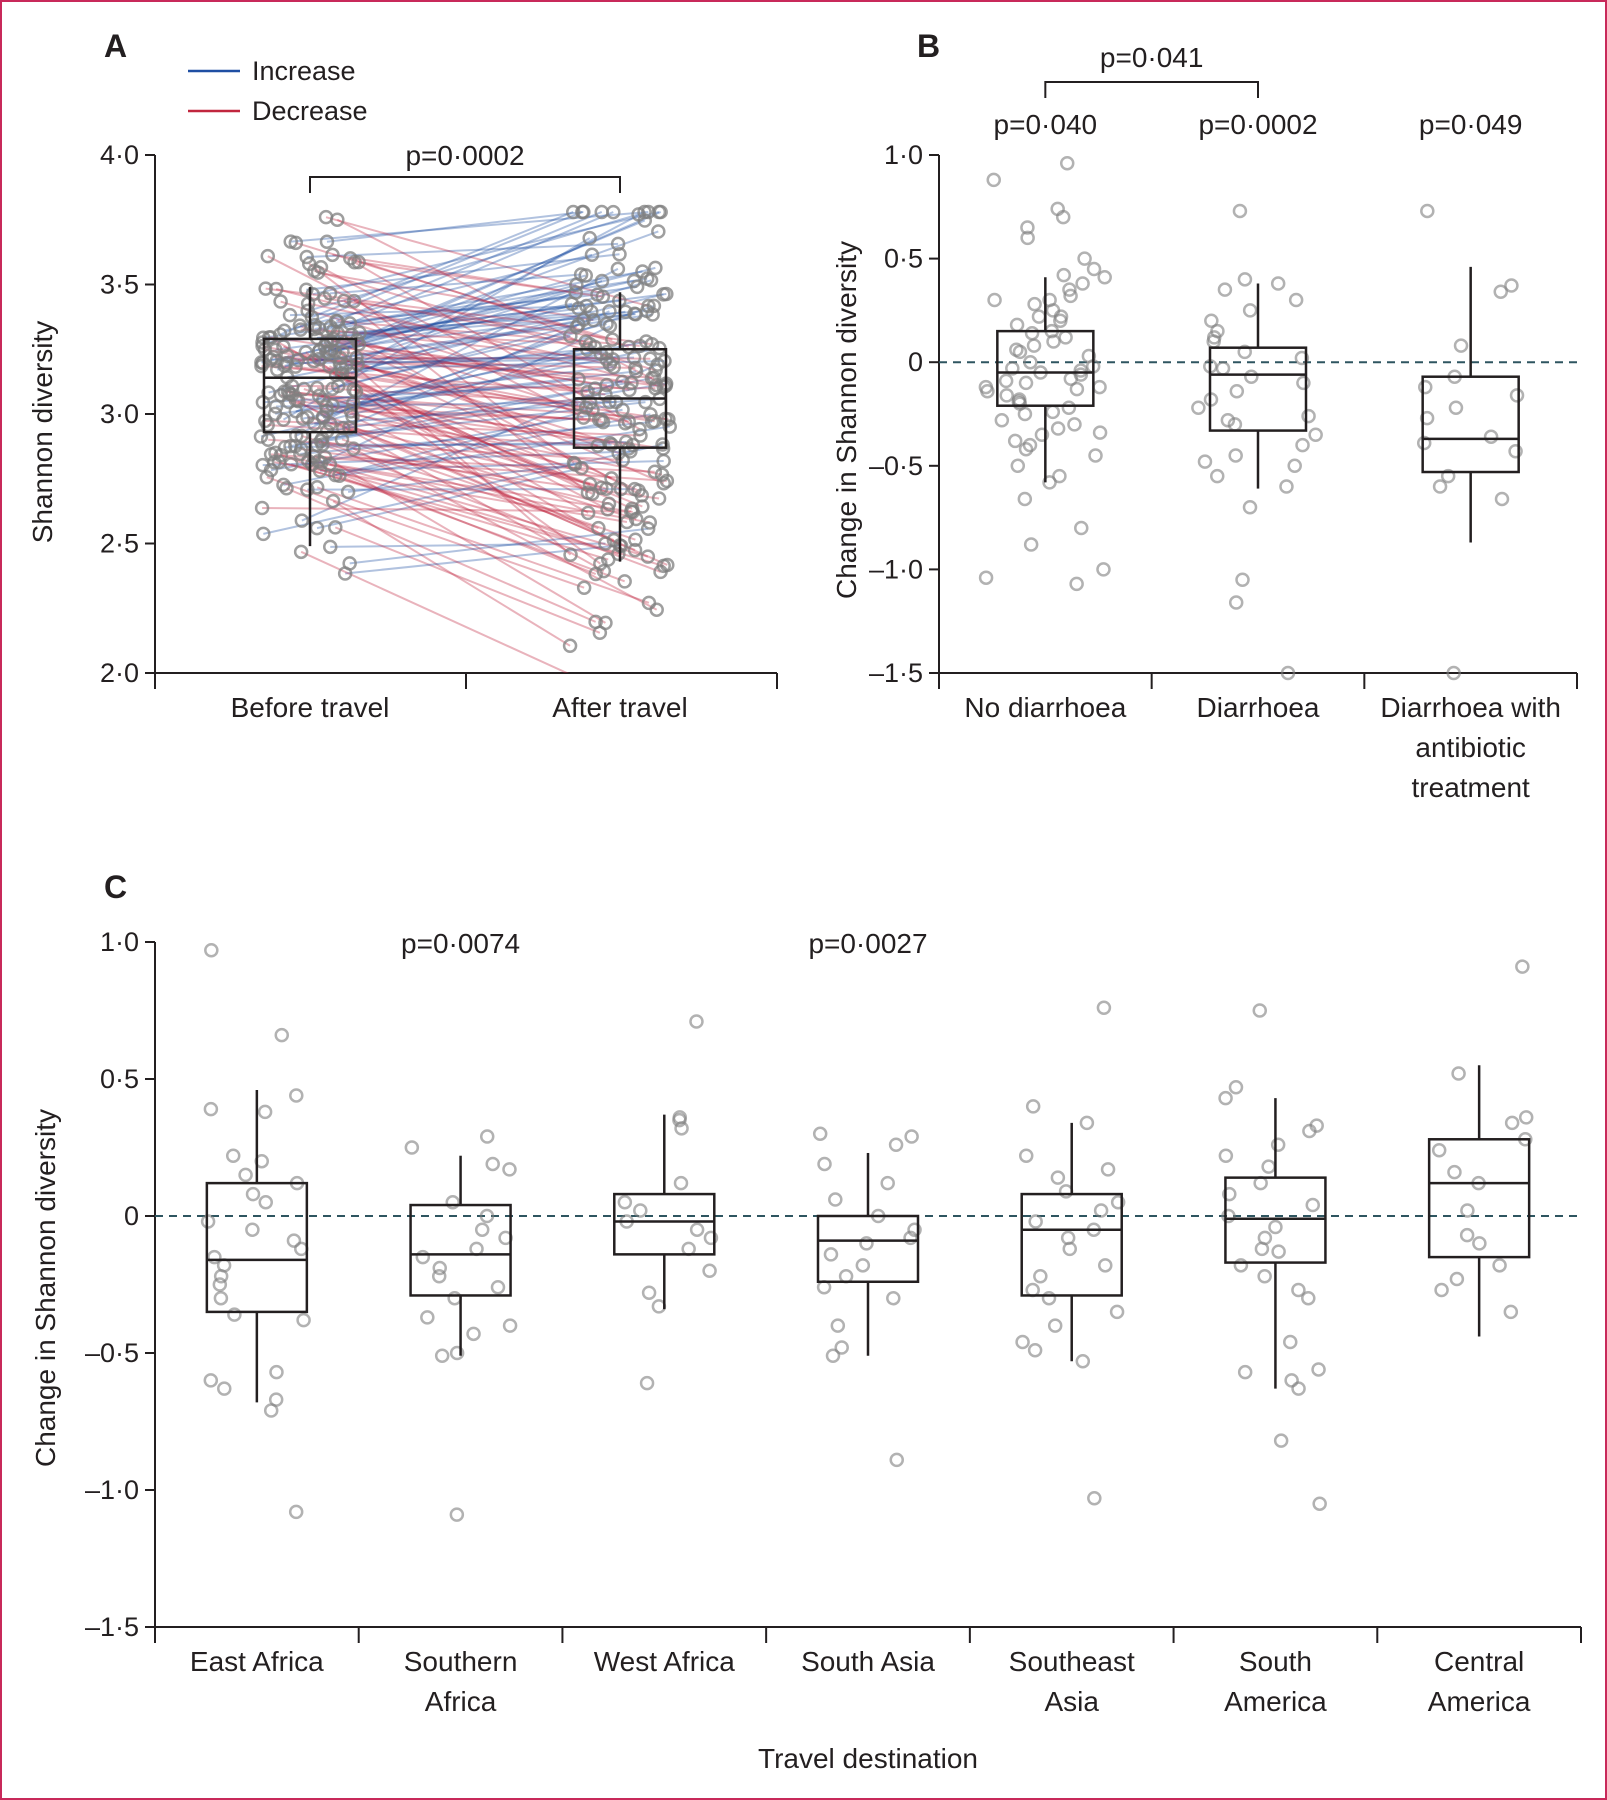  I want to click on panel-b-box, so click(1470, 404).